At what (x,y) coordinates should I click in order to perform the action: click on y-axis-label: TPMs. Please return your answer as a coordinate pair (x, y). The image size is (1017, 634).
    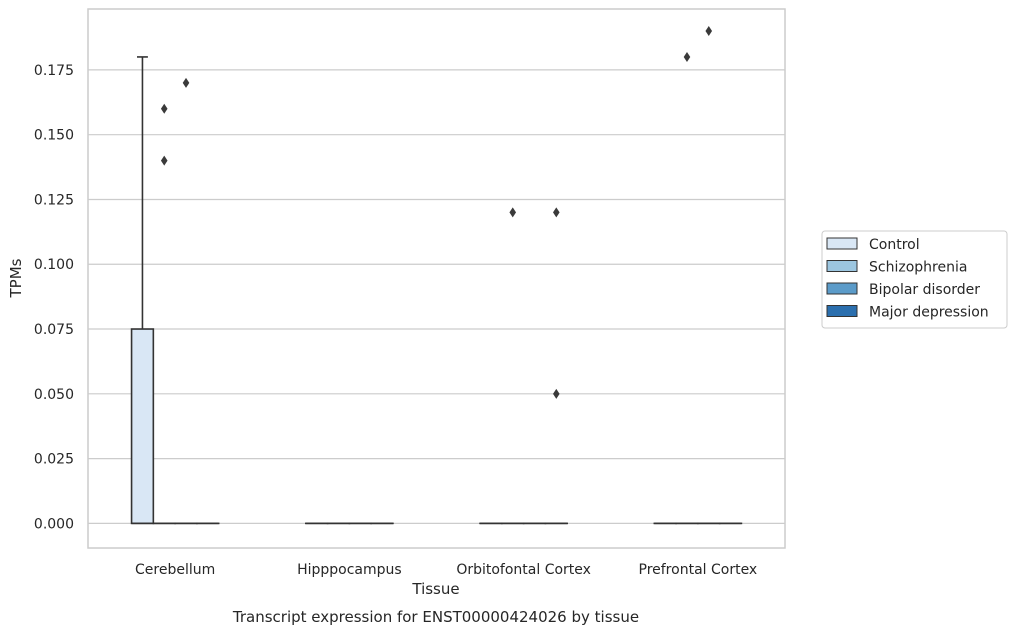
    Looking at the image, I should click on (16, 278).